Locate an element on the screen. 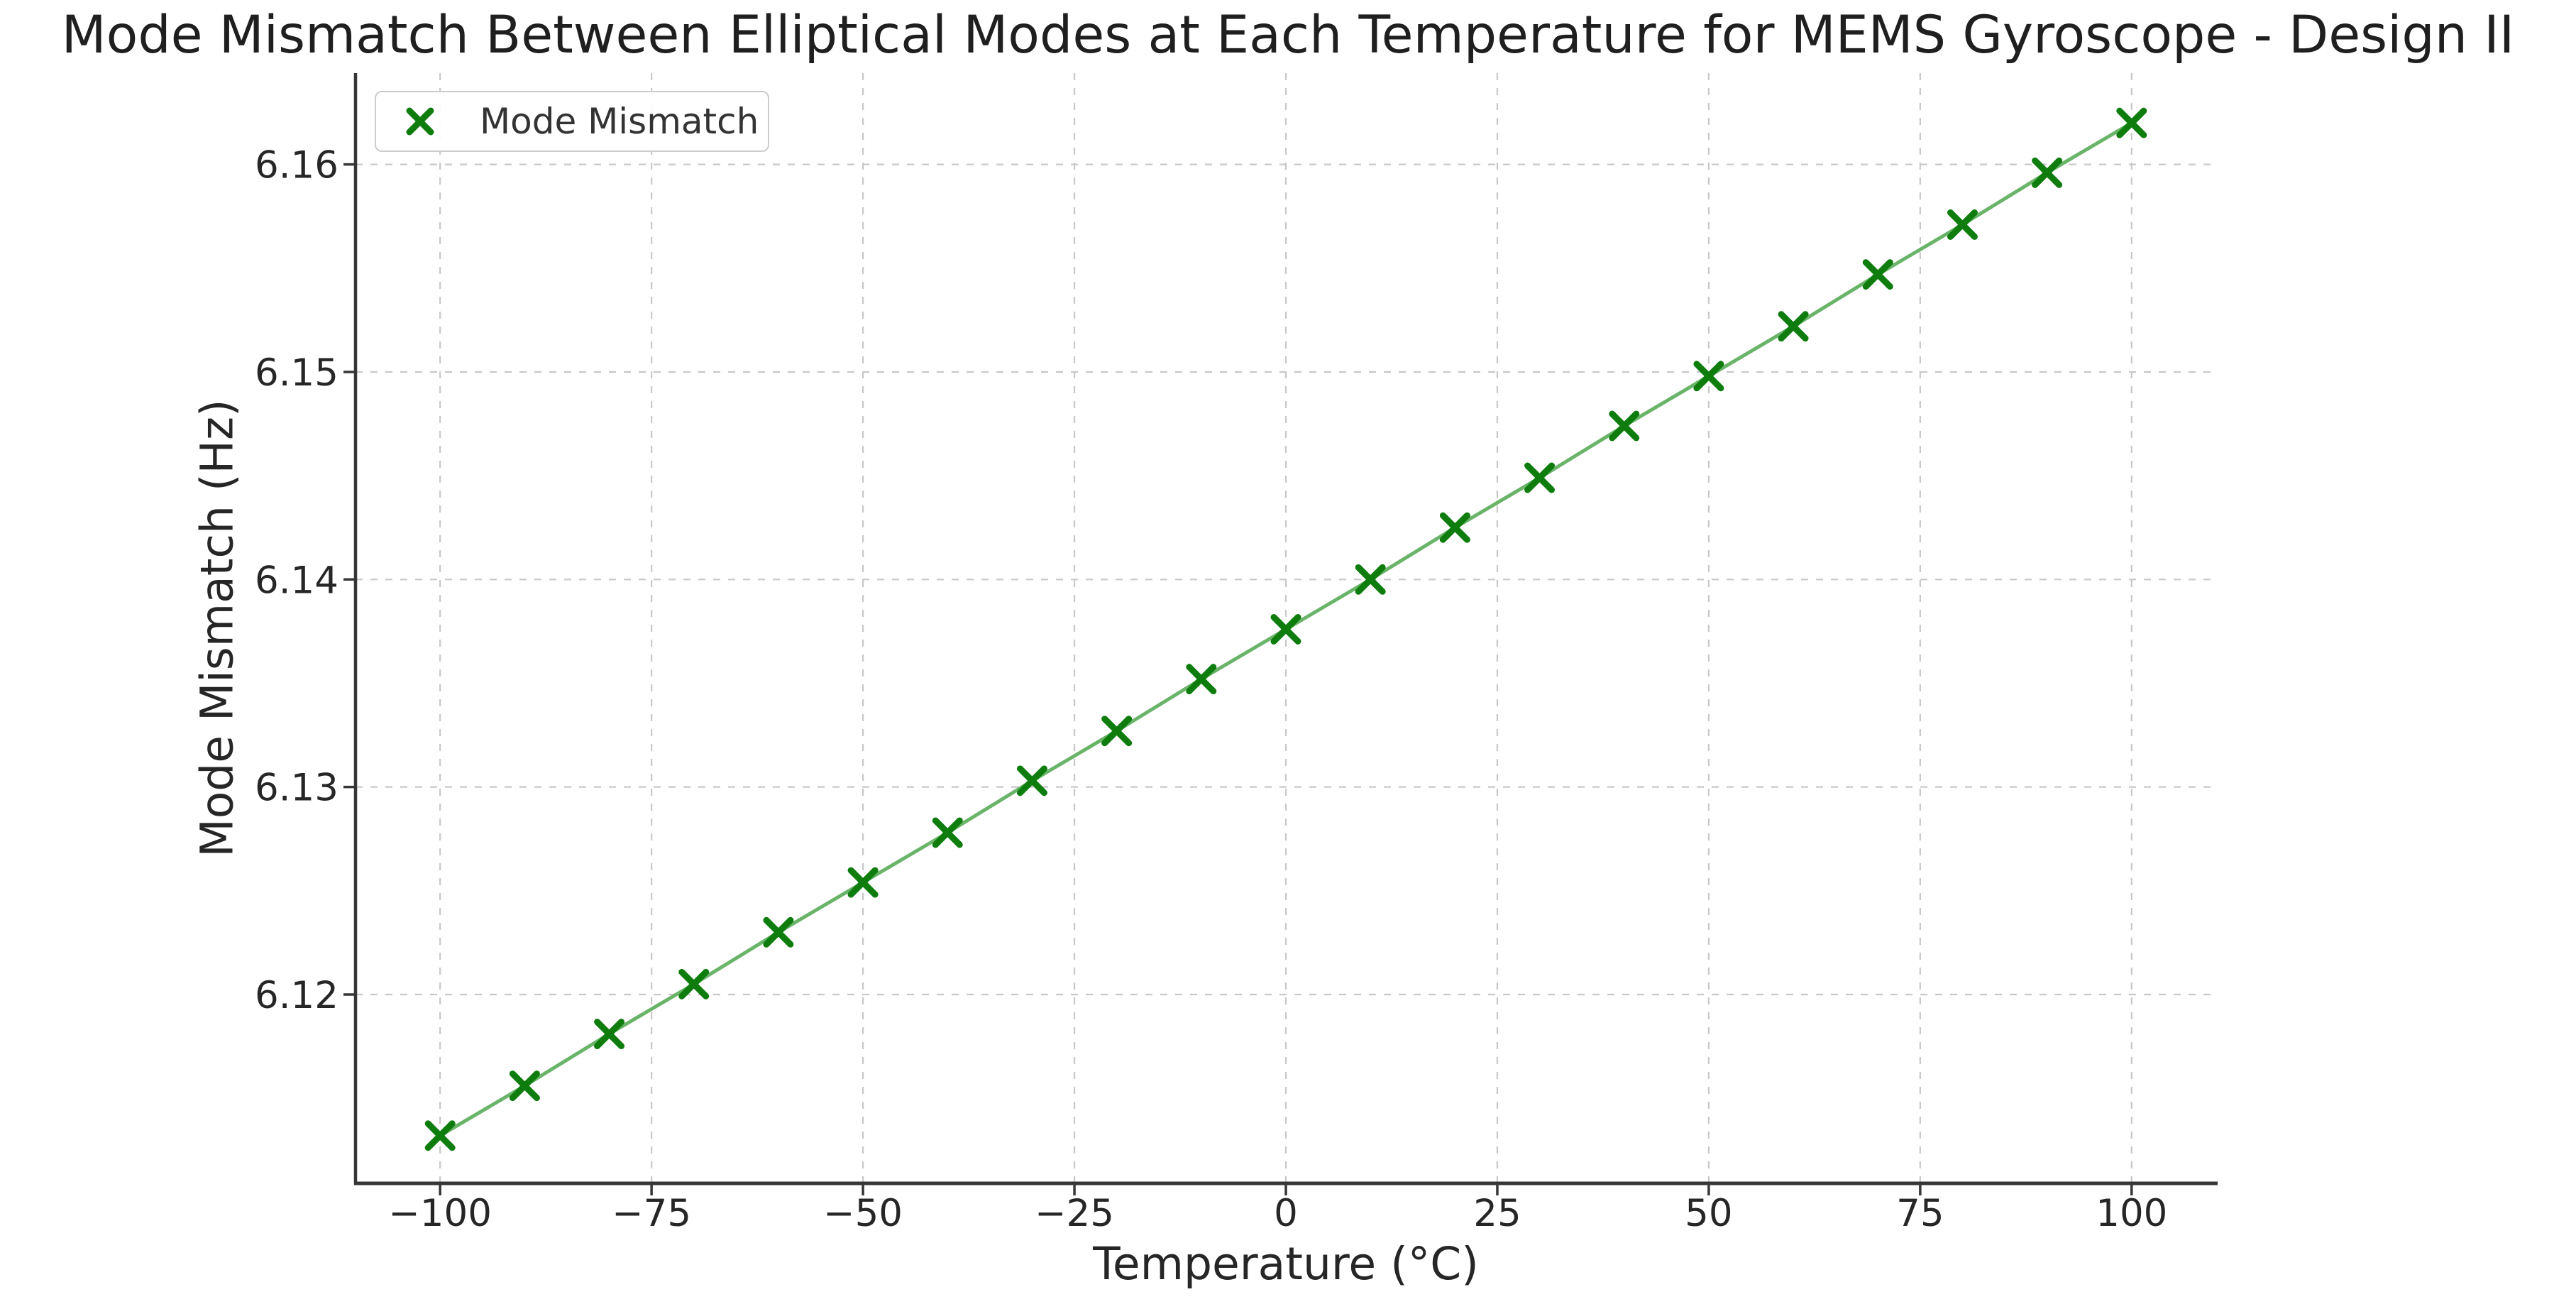 The image size is (2576, 1309). x-axis-label: Temperature (°C) is located at coordinates (1286, 1264).